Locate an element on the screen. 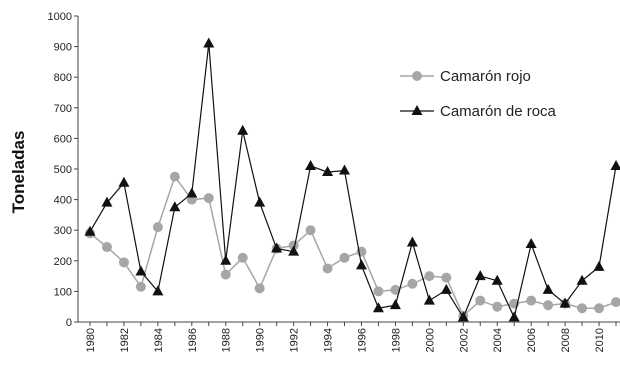 This screenshot has height=365, width=620. y-tick-label: 600 is located at coordinates (63, 139).